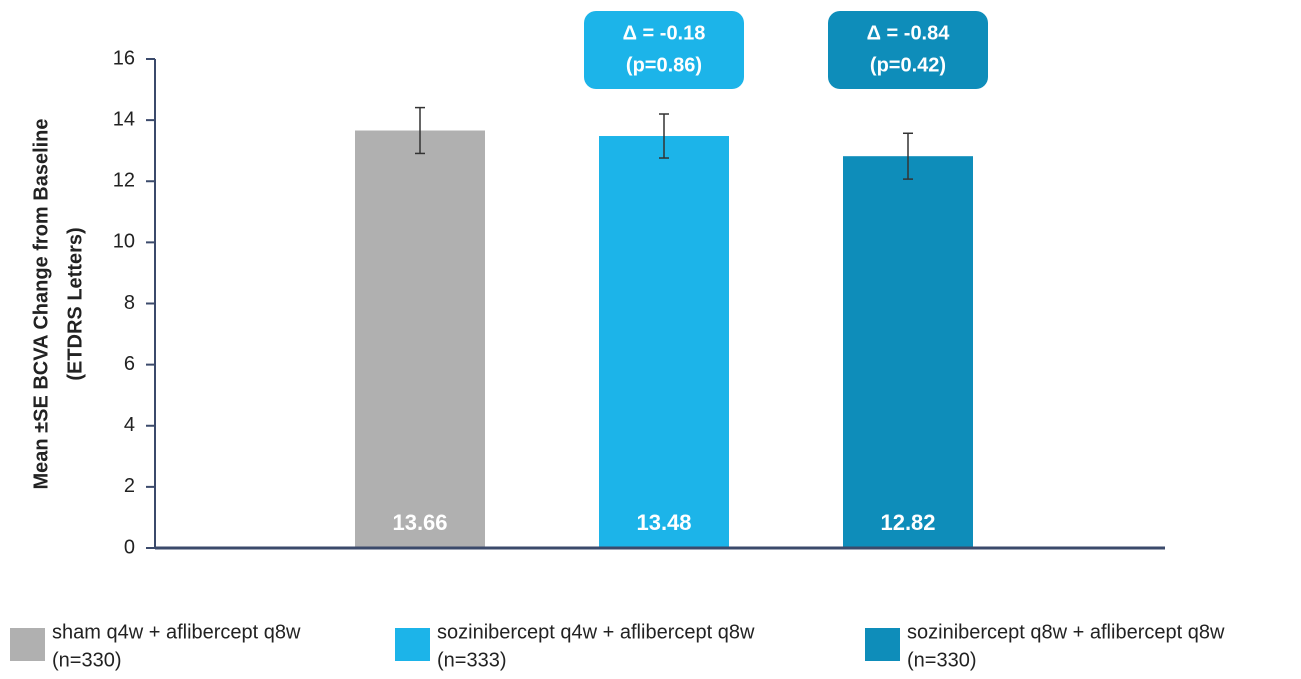  What do you see at coordinates (124, 242) in the screenshot?
I see `y-tick-label: 10` at bounding box center [124, 242].